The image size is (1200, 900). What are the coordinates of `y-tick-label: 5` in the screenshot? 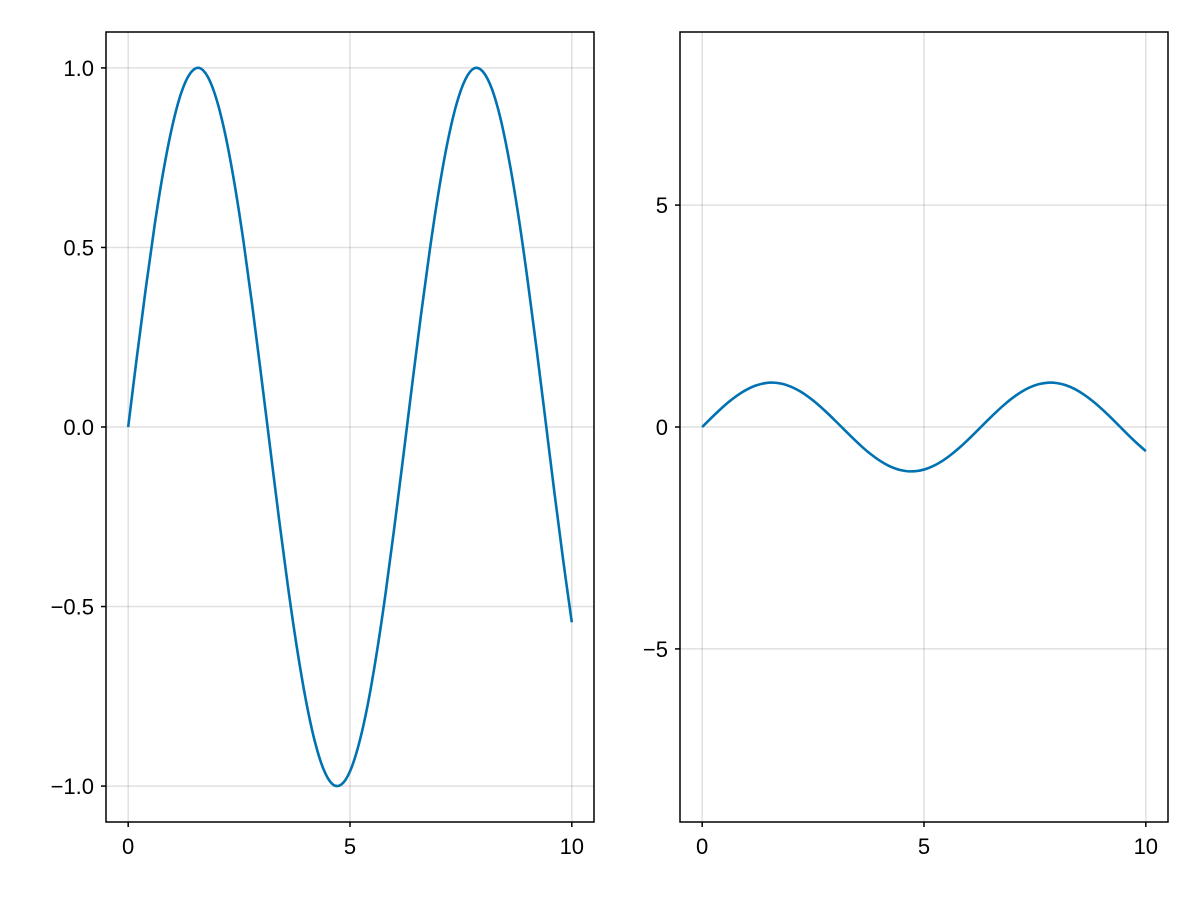 It's located at (662, 205).